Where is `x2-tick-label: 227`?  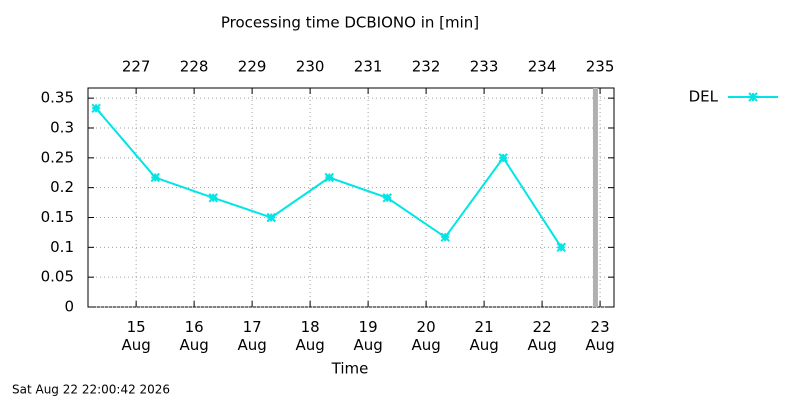
x2-tick-label: 227 is located at coordinates (136, 67).